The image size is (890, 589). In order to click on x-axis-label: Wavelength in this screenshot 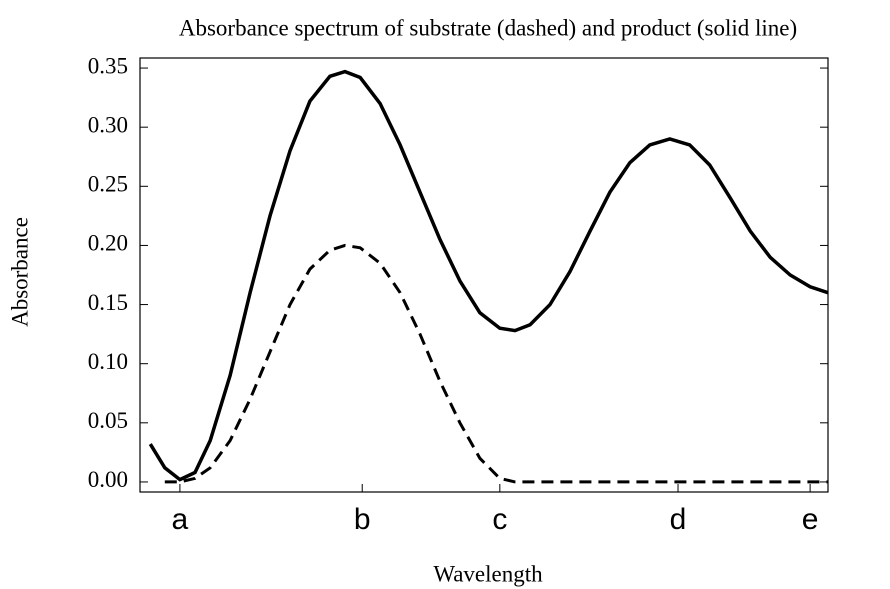, I will do `click(488, 573)`.